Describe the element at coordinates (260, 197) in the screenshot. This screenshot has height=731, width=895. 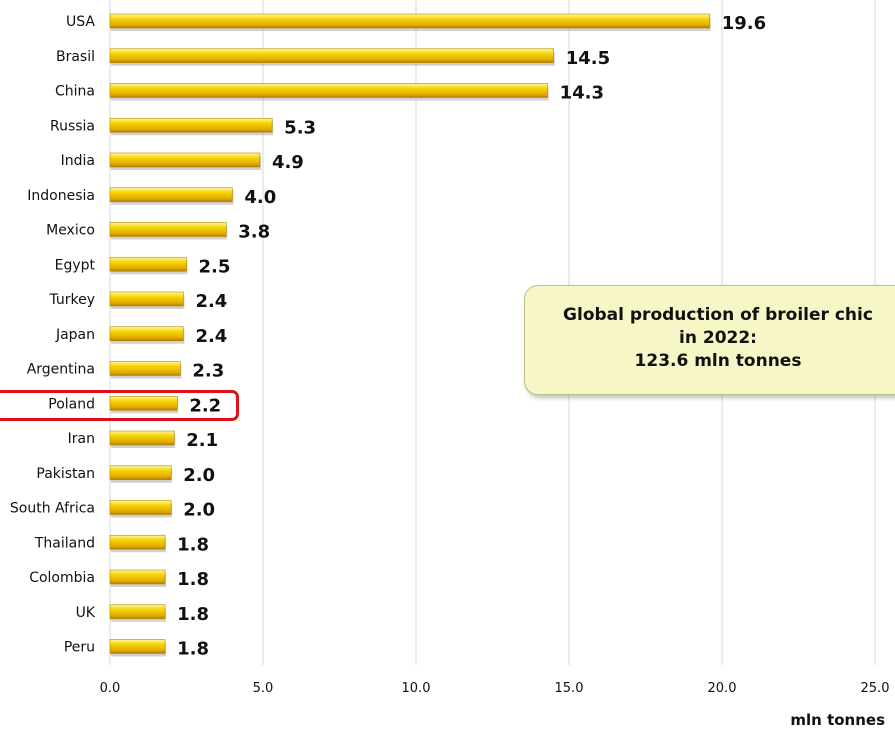
I see `value-label: 4.0` at that location.